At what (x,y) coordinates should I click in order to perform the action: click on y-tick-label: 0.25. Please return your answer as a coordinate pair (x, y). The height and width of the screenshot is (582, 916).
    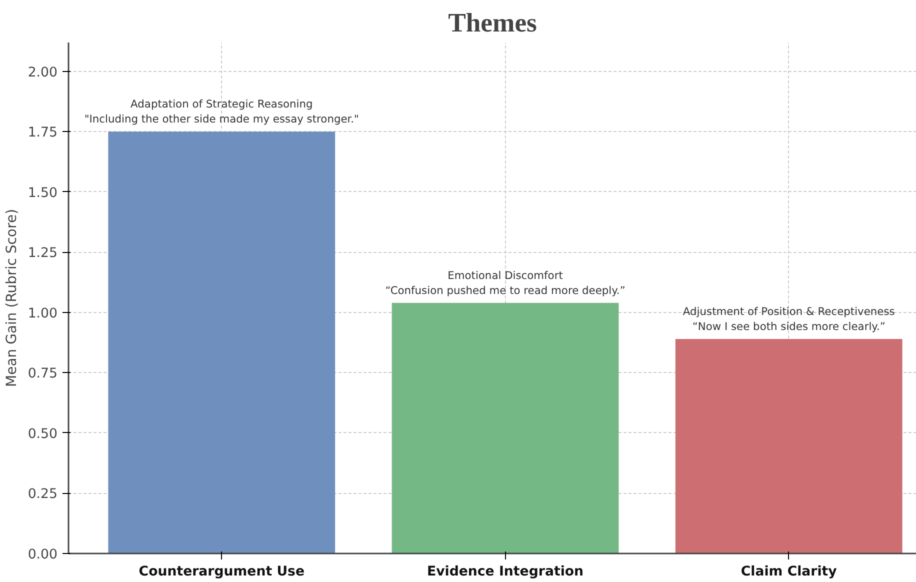
    Looking at the image, I should click on (43, 494).